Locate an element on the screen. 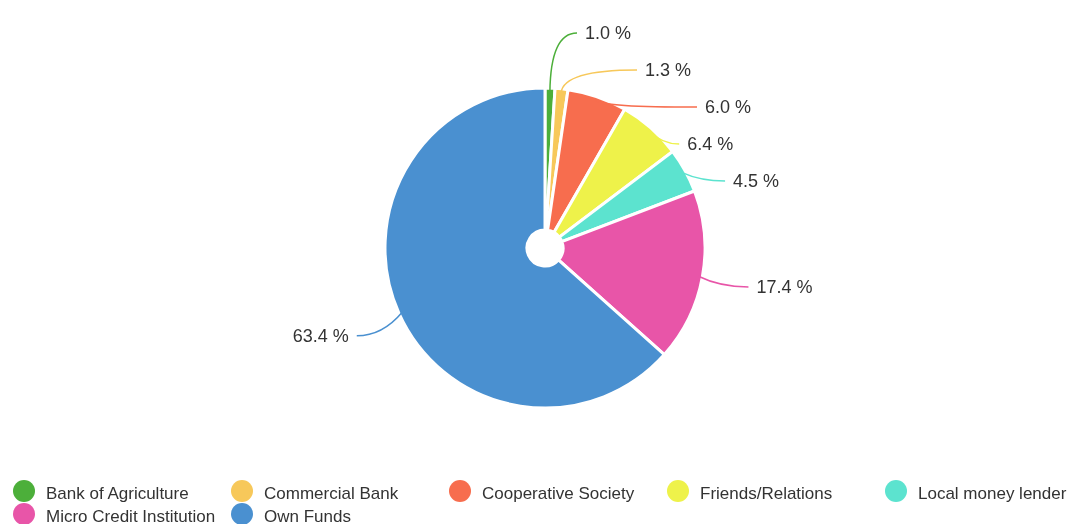  data-label: 17.4 % is located at coordinates (784, 287).